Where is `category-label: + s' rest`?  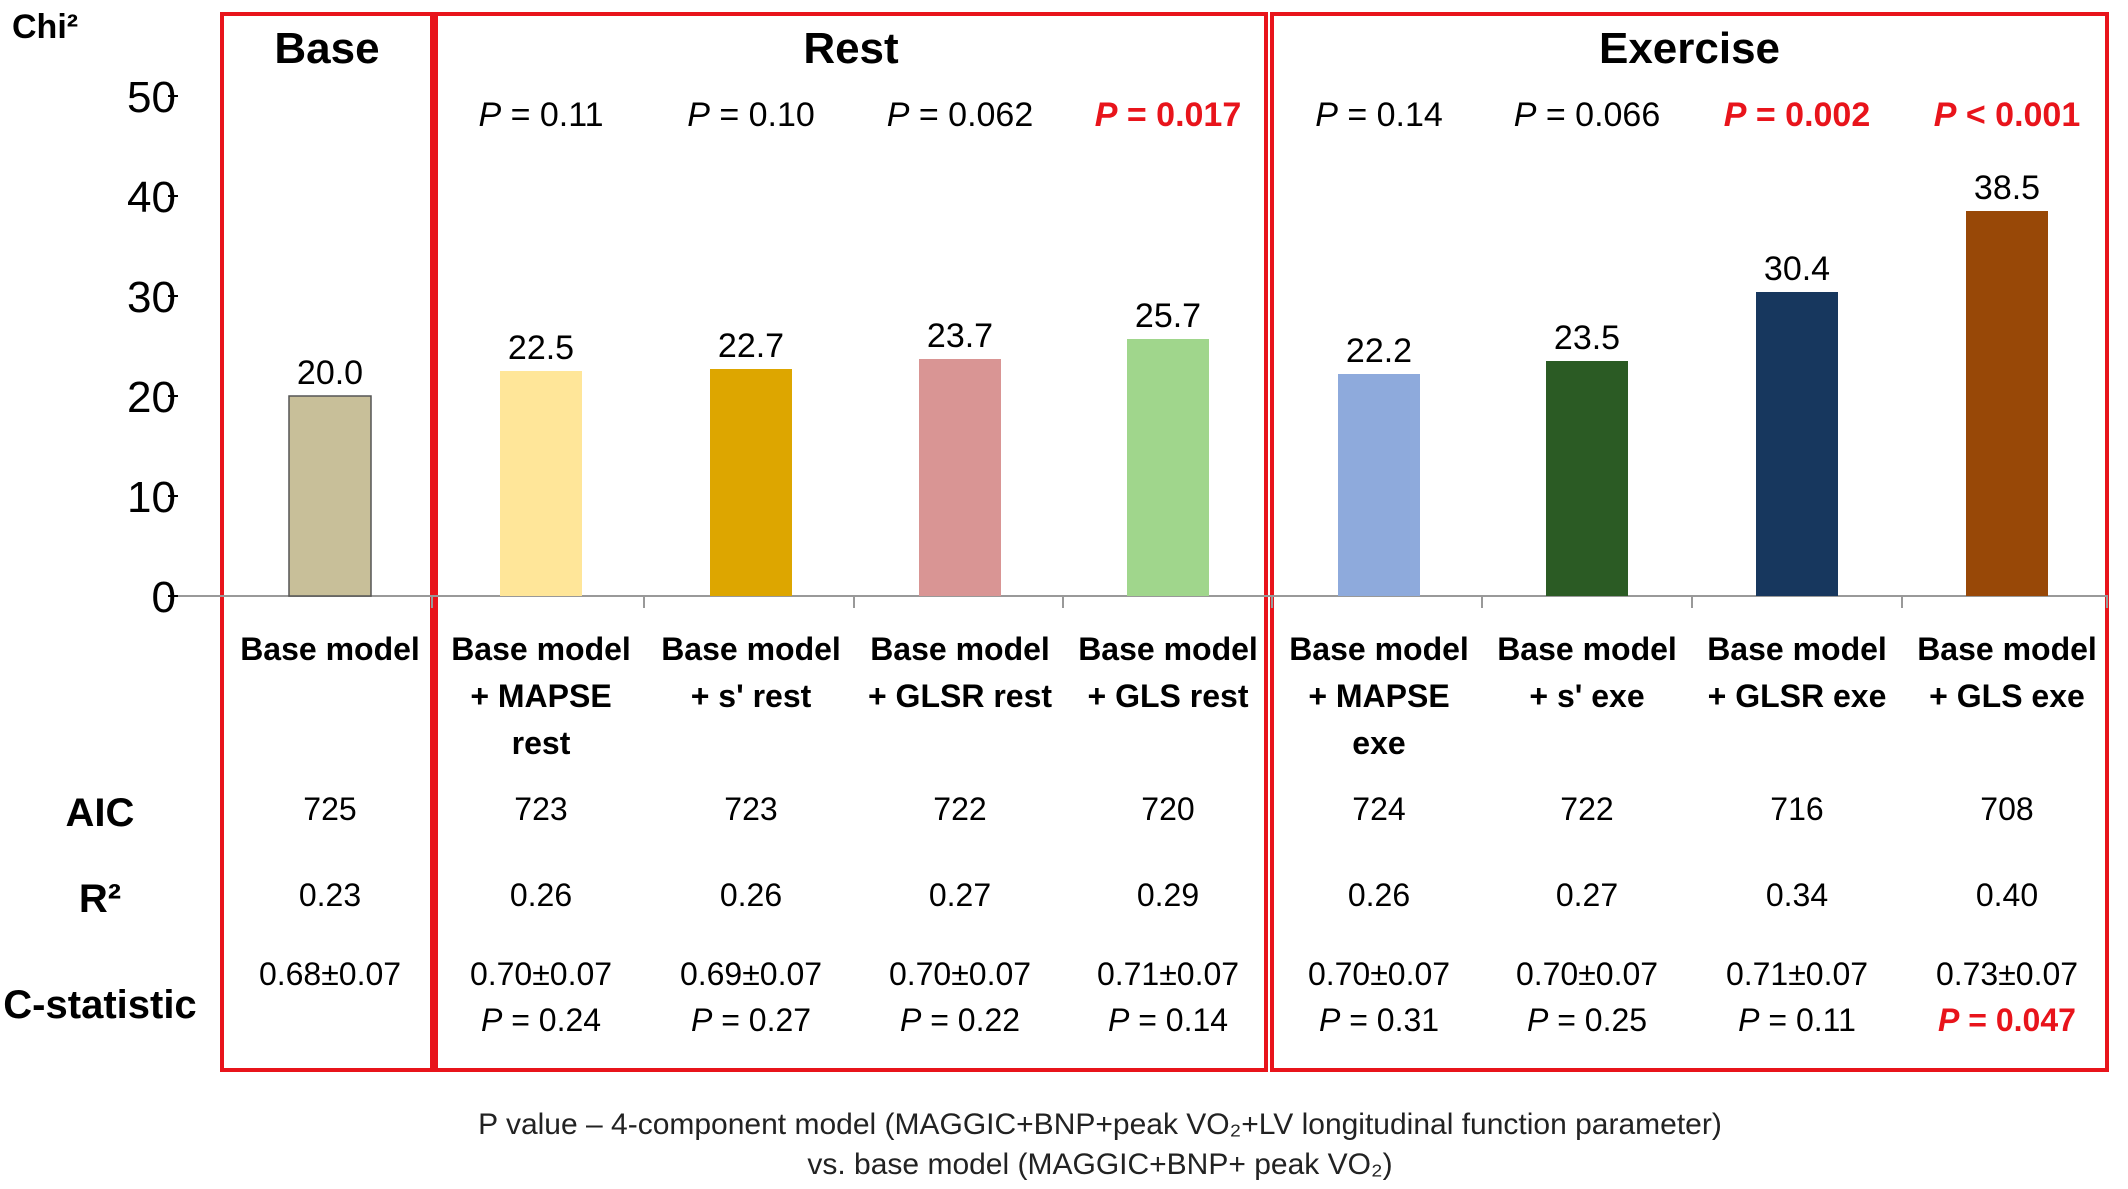
category-label: + s' rest is located at coordinates (751, 696).